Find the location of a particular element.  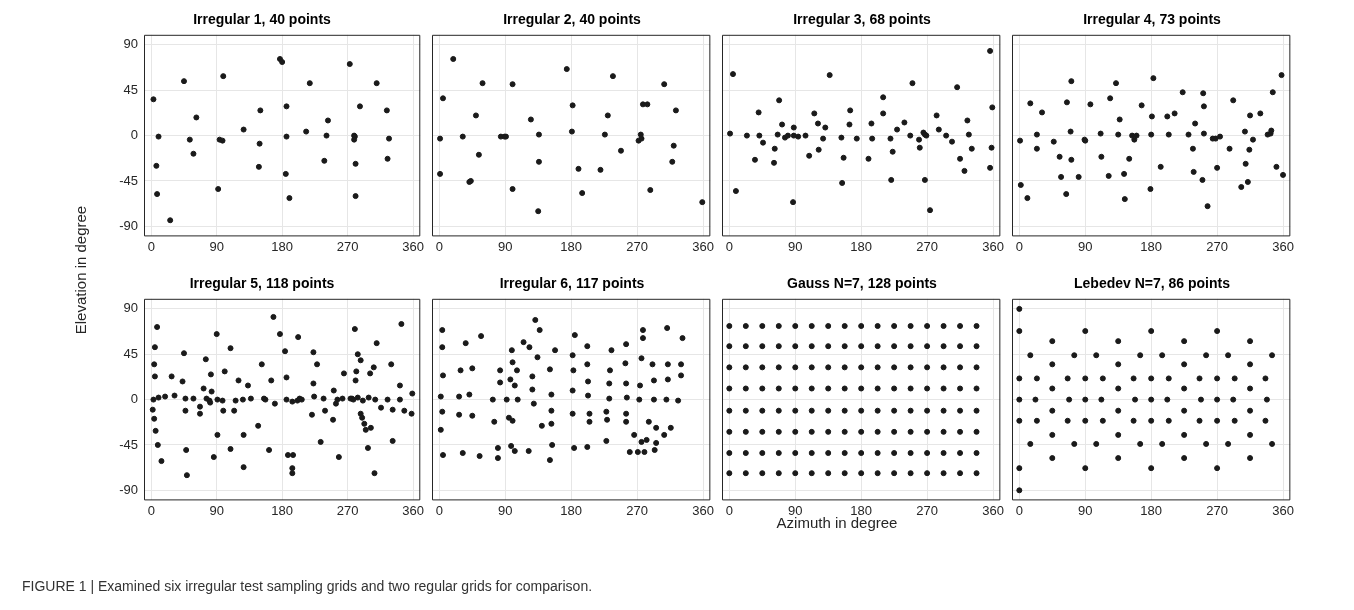

chart-title: Irregular 4, 73 points is located at coordinates (1152, 19).